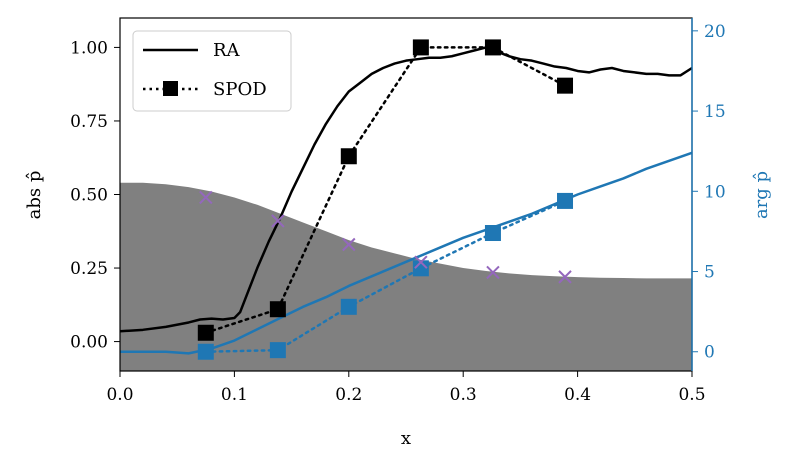  Describe the element at coordinates (406, 388) in the screenshot. I see `x-axis: 0.0 0.1 0.2 0.3 0.4 0.5` at that location.